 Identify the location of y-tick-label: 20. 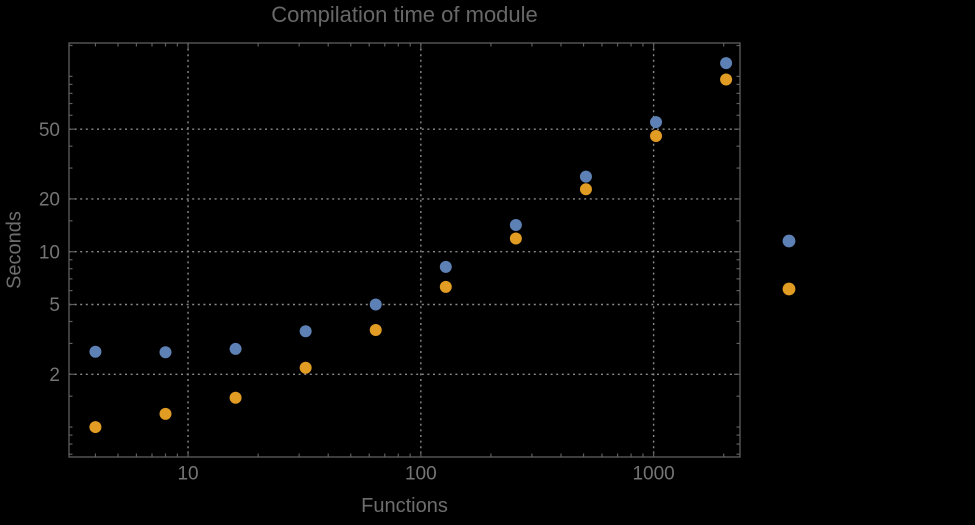
(49, 200).